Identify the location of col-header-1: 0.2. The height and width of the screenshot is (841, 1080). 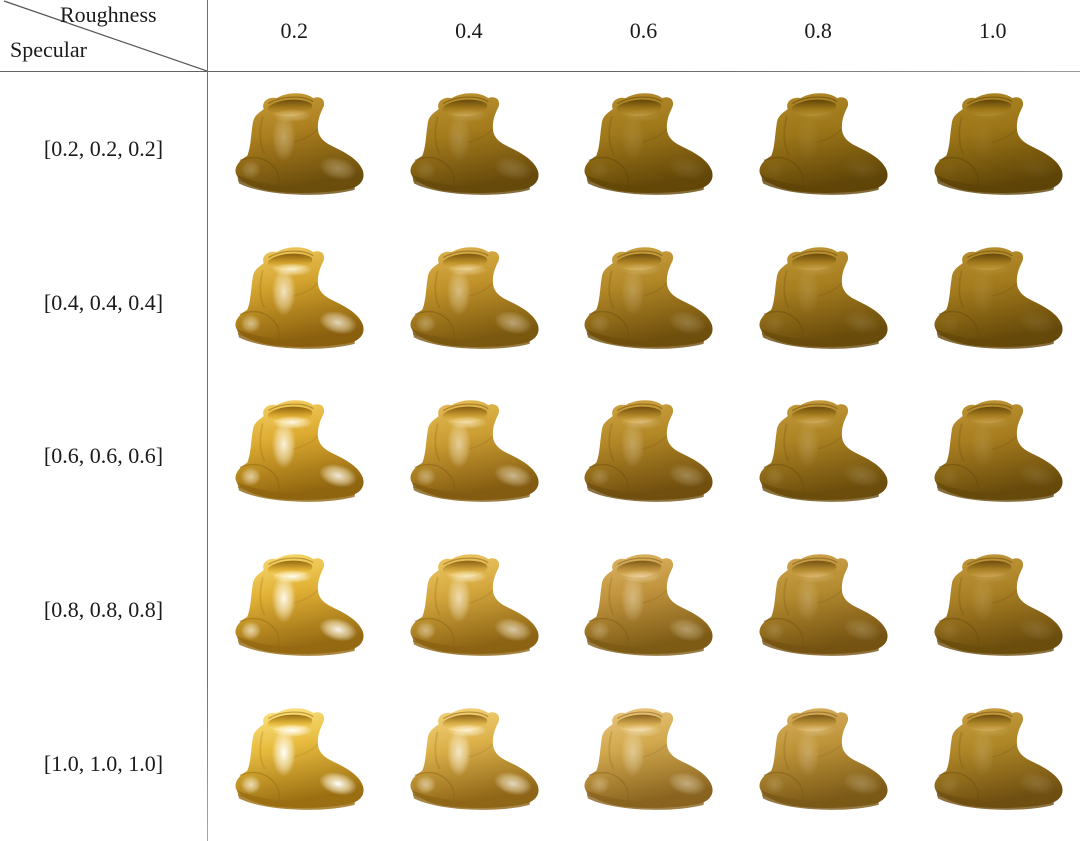
(294, 30).